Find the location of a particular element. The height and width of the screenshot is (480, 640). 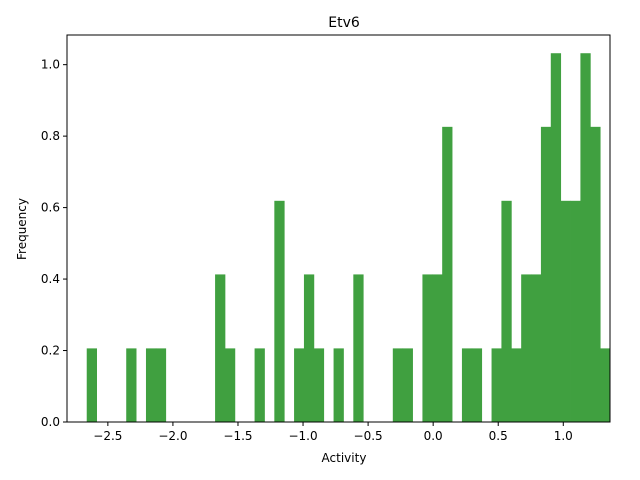

y-tick-label: 0.8 is located at coordinates (50, 136).